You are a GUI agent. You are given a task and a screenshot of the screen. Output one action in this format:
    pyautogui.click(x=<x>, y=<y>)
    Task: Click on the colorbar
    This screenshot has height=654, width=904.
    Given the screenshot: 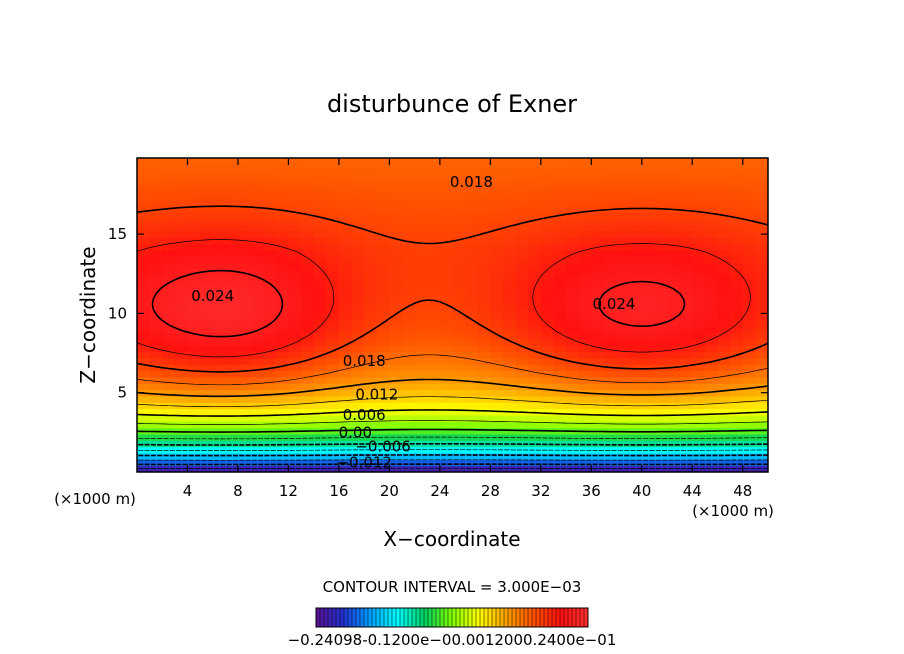 What is the action you would take?
    pyautogui.click(x=452, y=617)
    